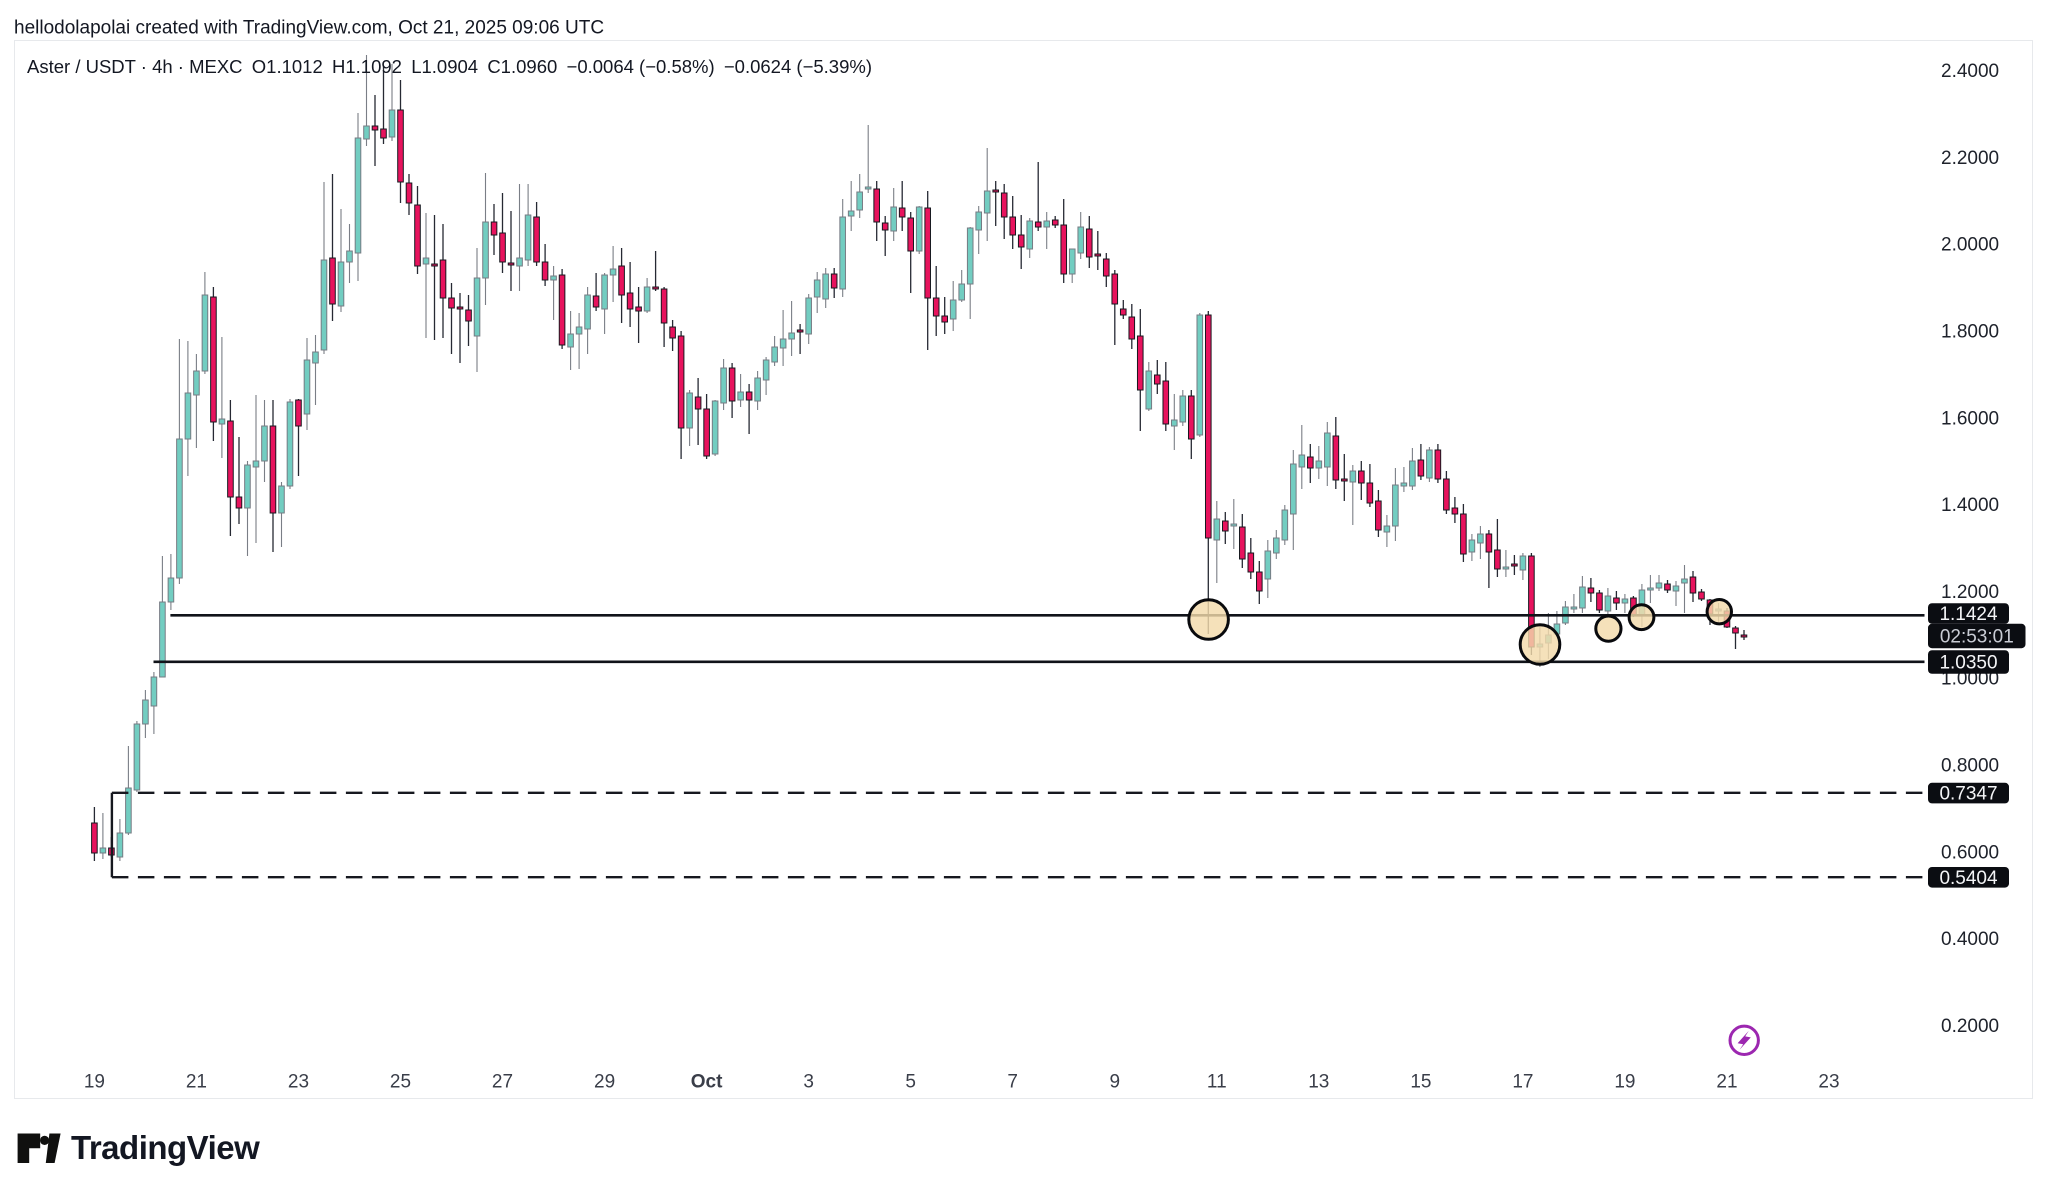  Describe the element at coordinates (1970, 505) in the screenshot. I see `svg-text: 1.4000` at that location.